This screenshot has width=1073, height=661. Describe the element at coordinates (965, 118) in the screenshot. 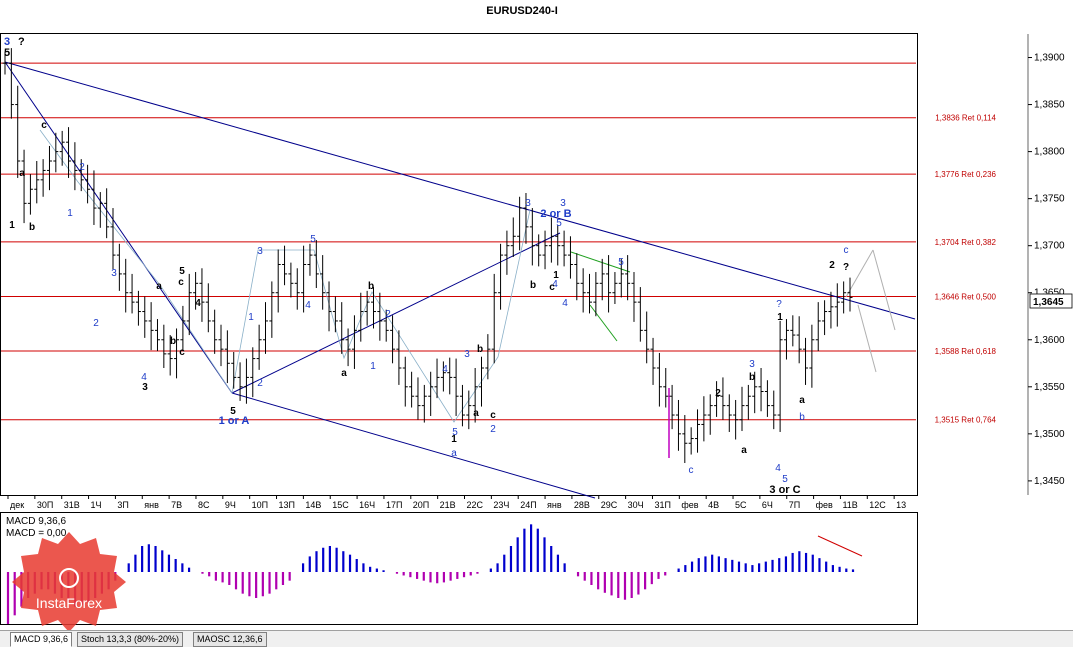

I see `fib-level-label: 1,3836 Ret 0,114` at that location.